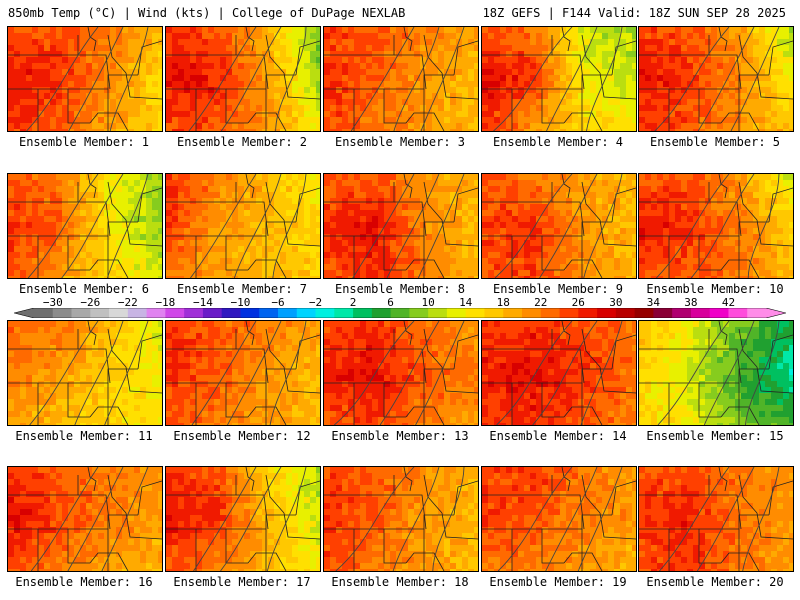  I want to click on colorbar-tick-label: −18, so click(165, 302).